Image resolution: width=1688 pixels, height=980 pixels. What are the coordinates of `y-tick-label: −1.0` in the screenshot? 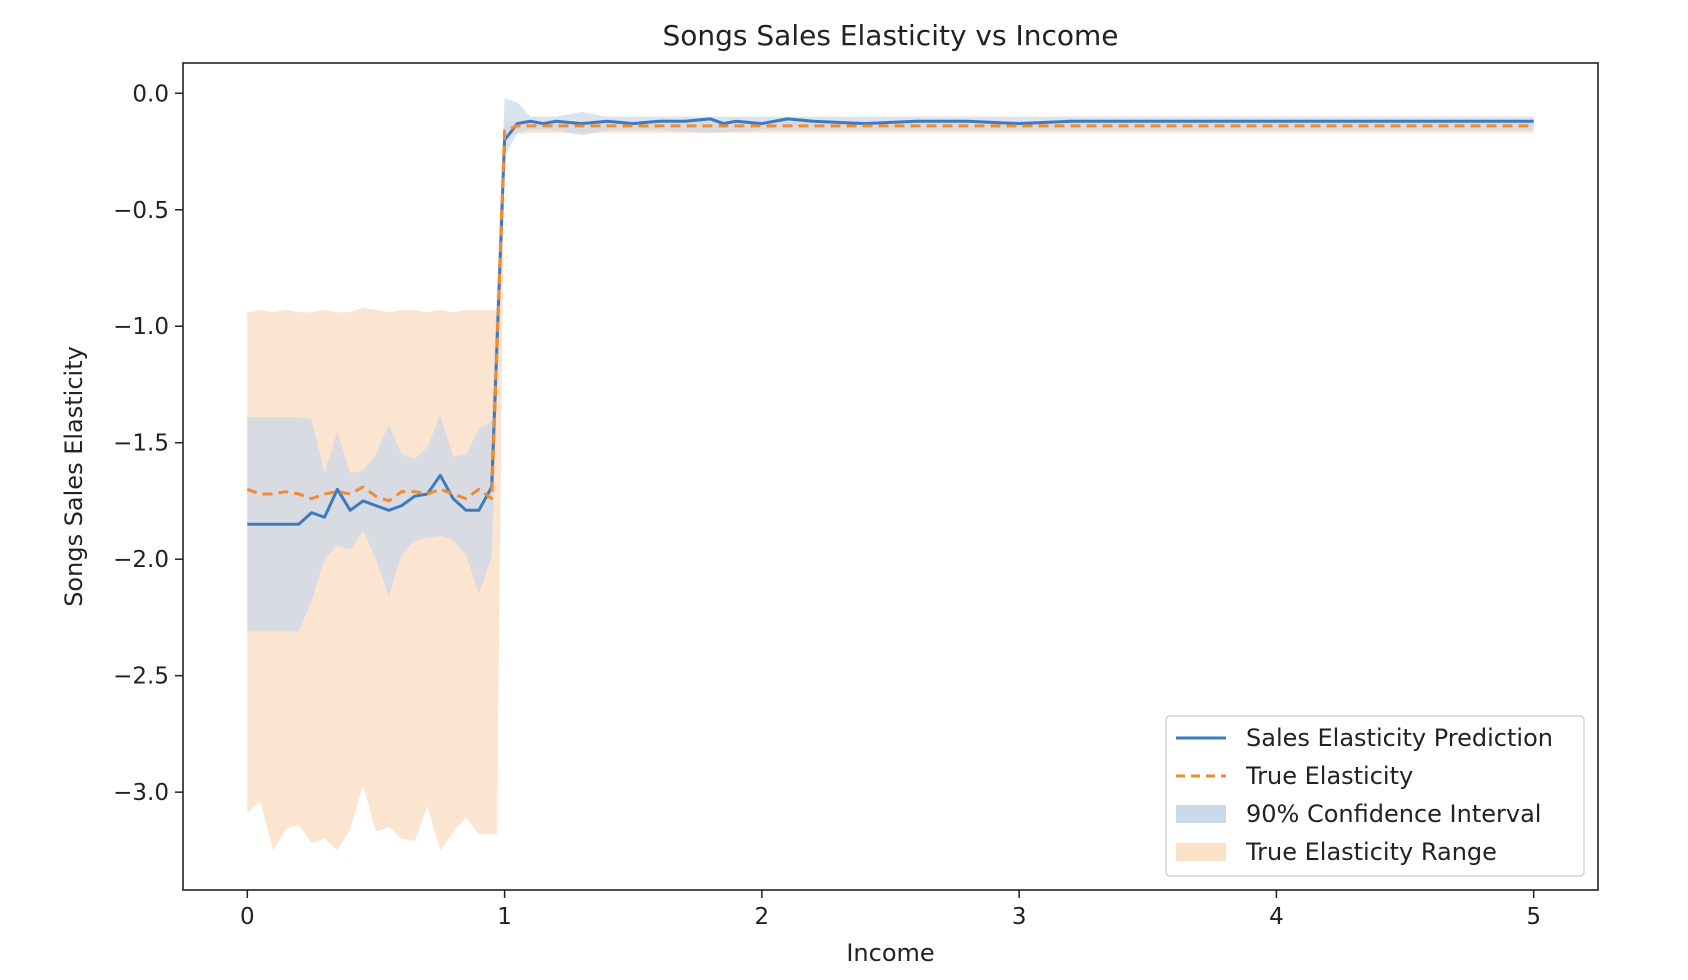 It's located at (141, 327).